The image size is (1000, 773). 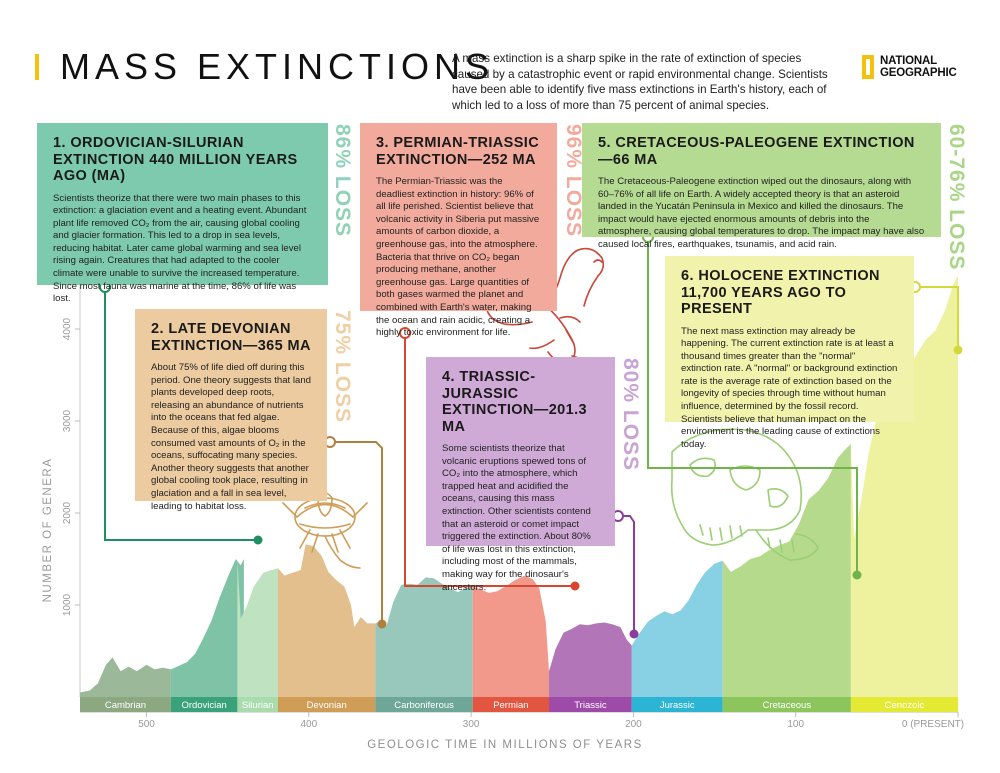 I want to click on x-tick-label: 0 (PRESENT), so click(x=933, y=724).